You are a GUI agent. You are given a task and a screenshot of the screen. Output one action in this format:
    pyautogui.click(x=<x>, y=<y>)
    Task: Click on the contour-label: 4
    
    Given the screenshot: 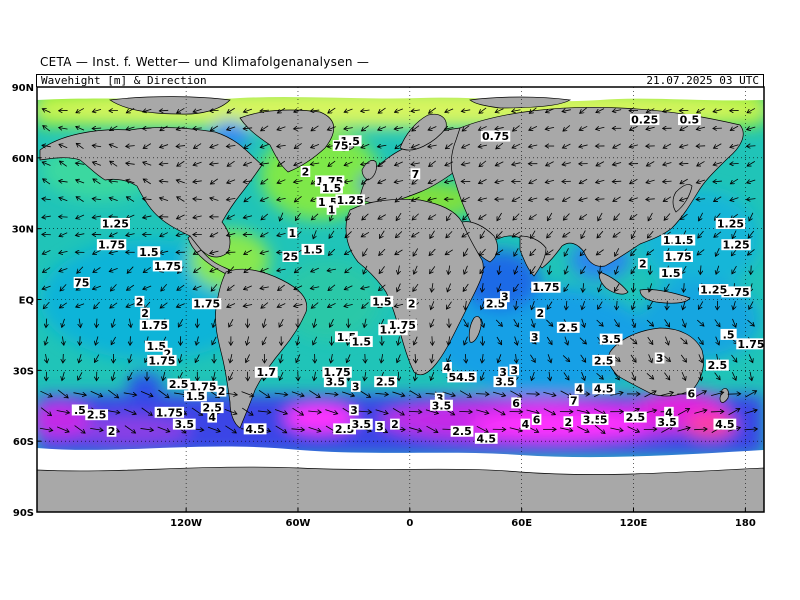 What is the action you would take?
    pyautogui.click(x=579, y=389)
    